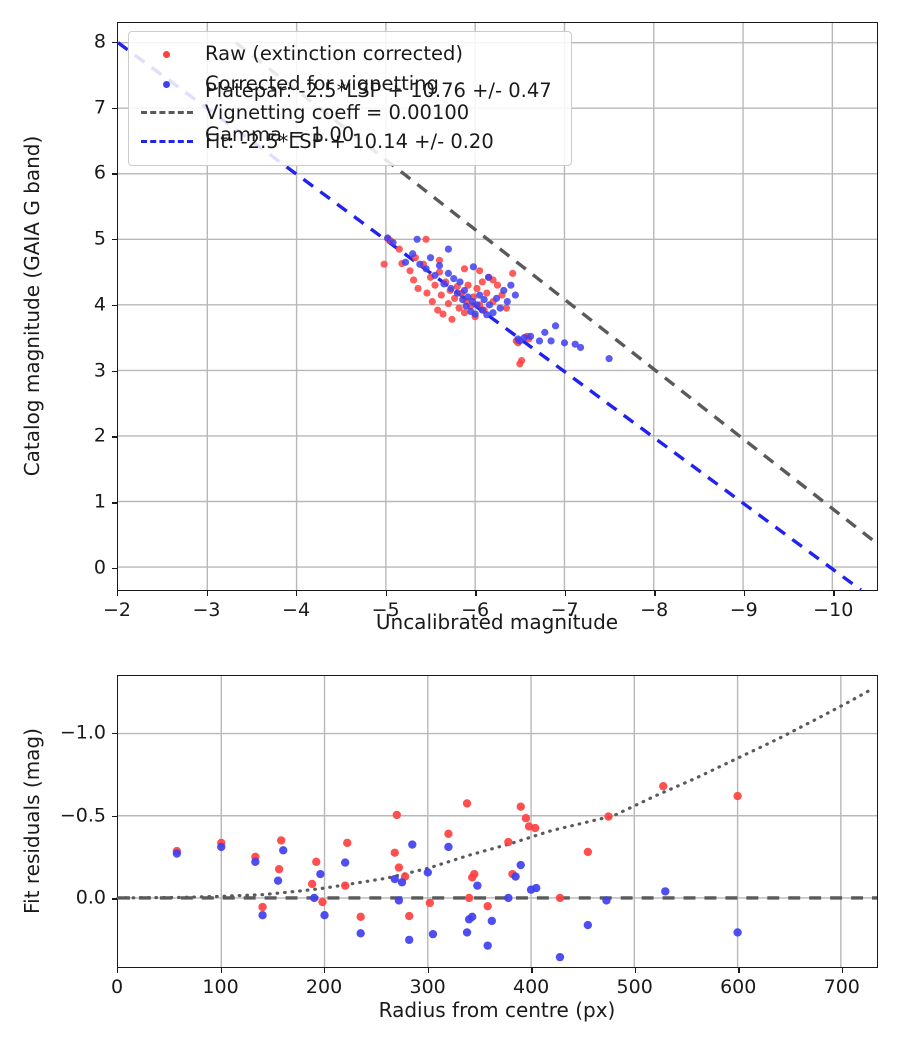 The image size is (900, 1050). What do you see at coordinates (475, 610) in the screenshot?
I see `x-tick-label: −6` at bounding box center [475, 610].